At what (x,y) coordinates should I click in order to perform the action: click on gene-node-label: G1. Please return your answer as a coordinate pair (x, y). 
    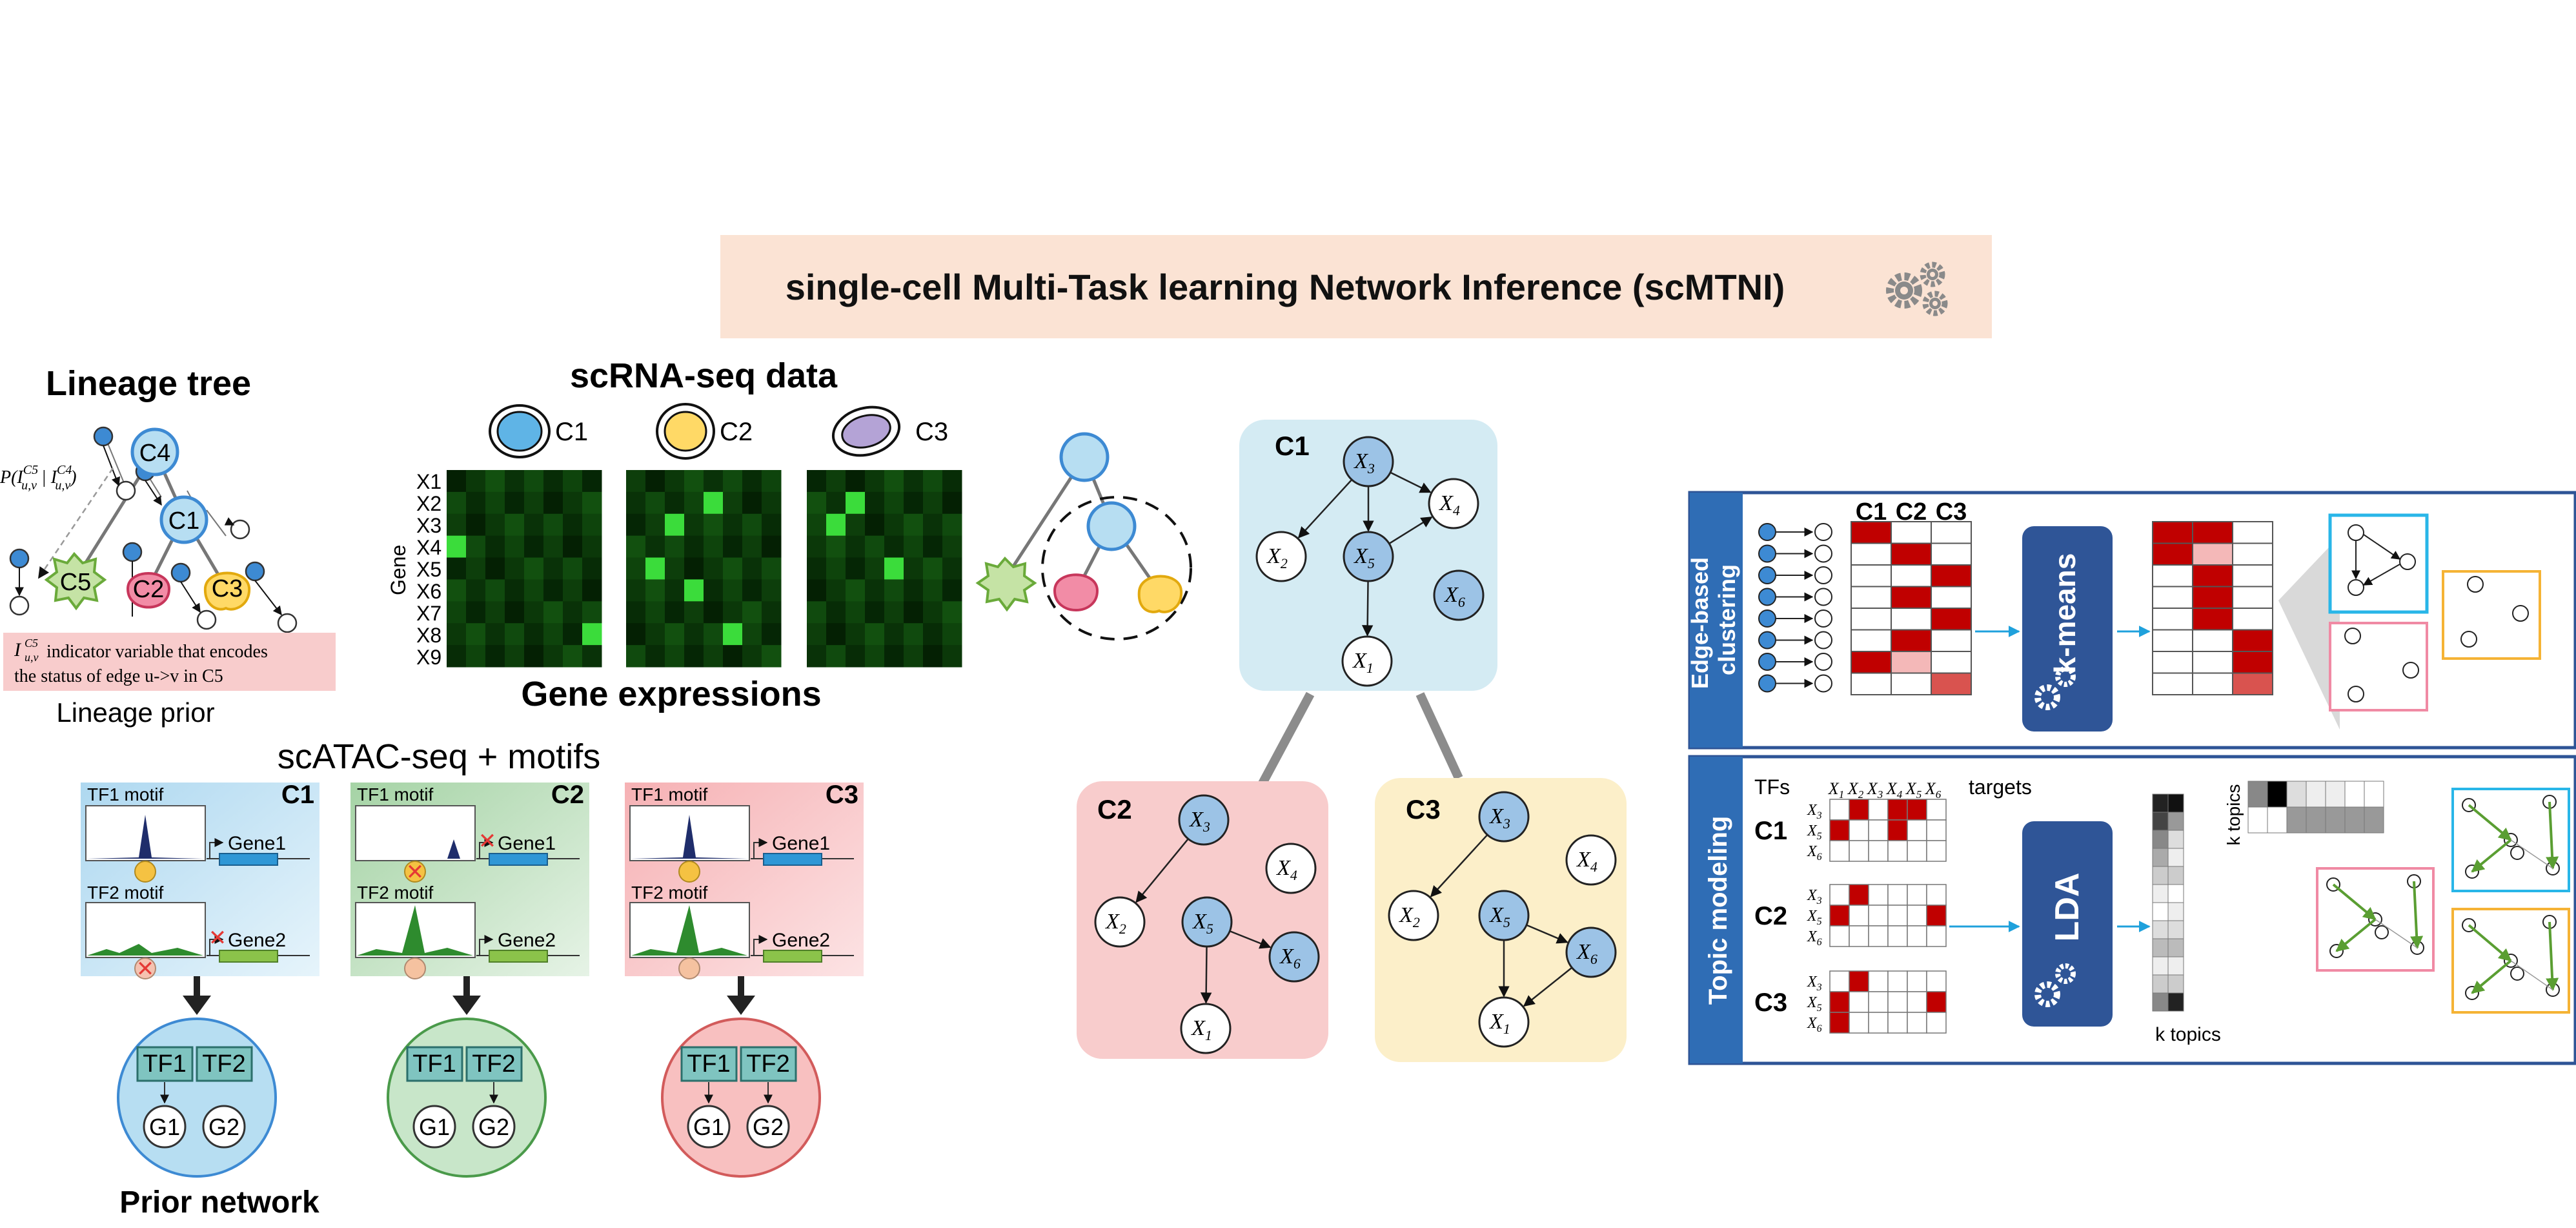
    Looking at the image, I should click on (164, 1127).